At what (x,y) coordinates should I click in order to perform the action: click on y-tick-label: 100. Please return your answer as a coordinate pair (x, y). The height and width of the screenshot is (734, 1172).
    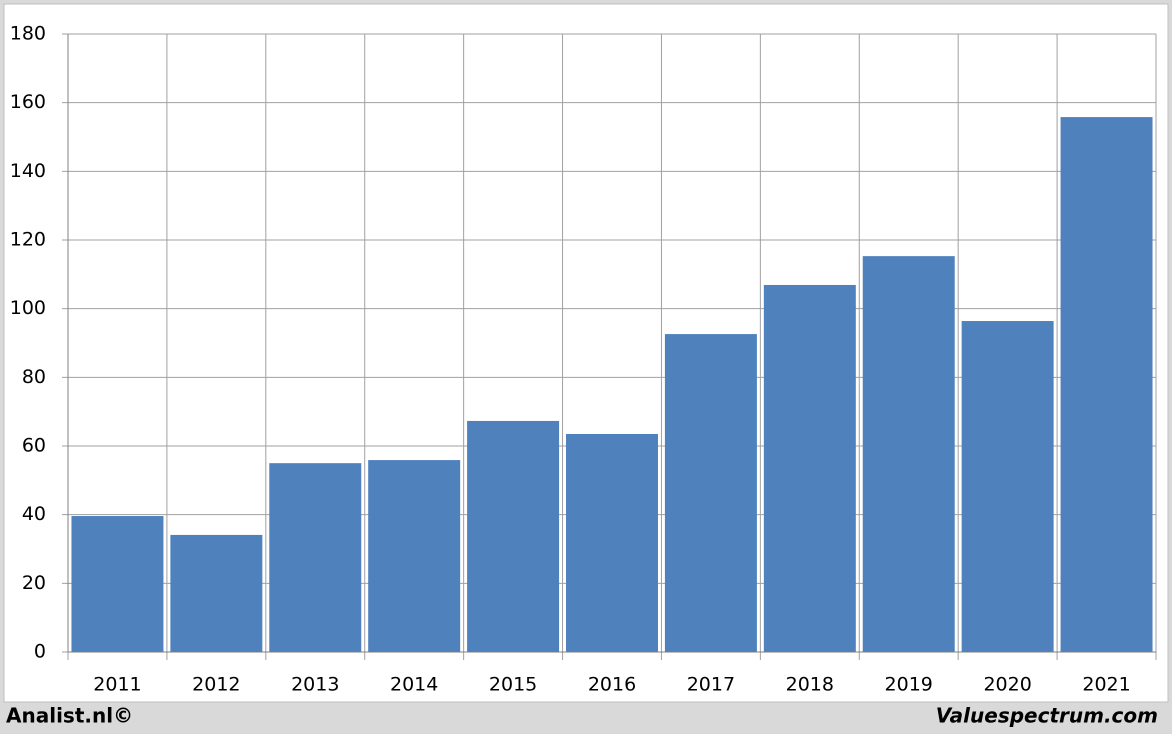
    Looking at the image, I should click on (28, 308).